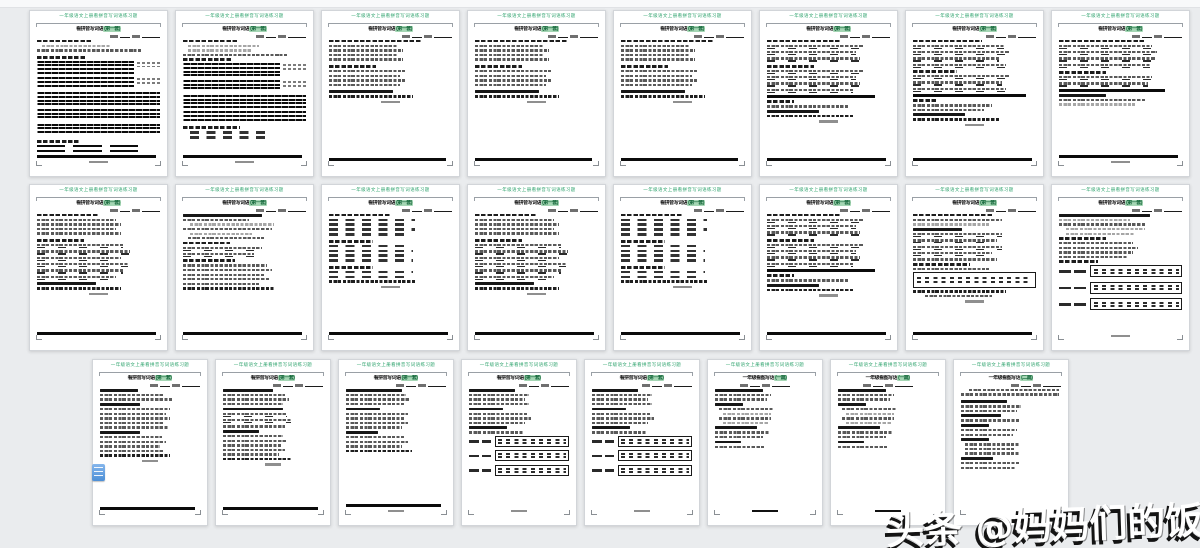  I want to click on dash-row, so click(1136, 302).